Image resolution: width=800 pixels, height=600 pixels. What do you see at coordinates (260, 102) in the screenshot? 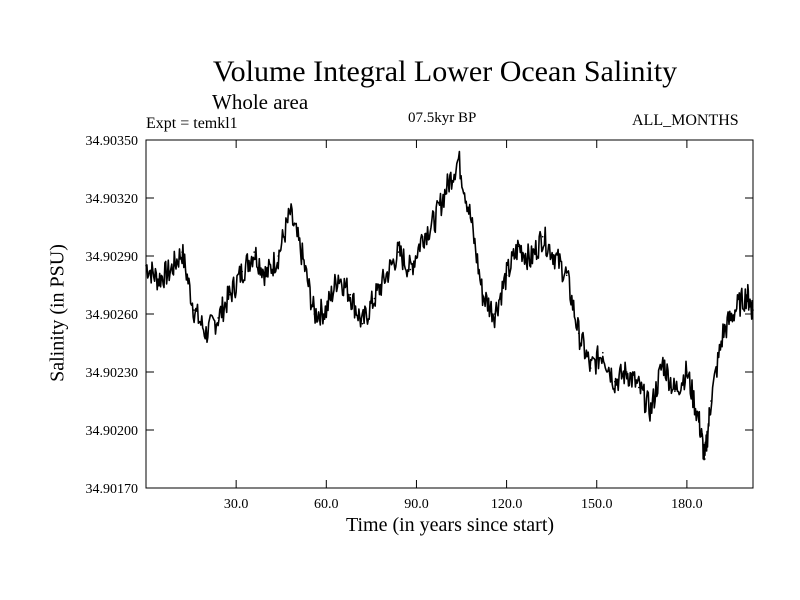
I see `chart-subtitle: Whole area` at bounding box center [260, 102].